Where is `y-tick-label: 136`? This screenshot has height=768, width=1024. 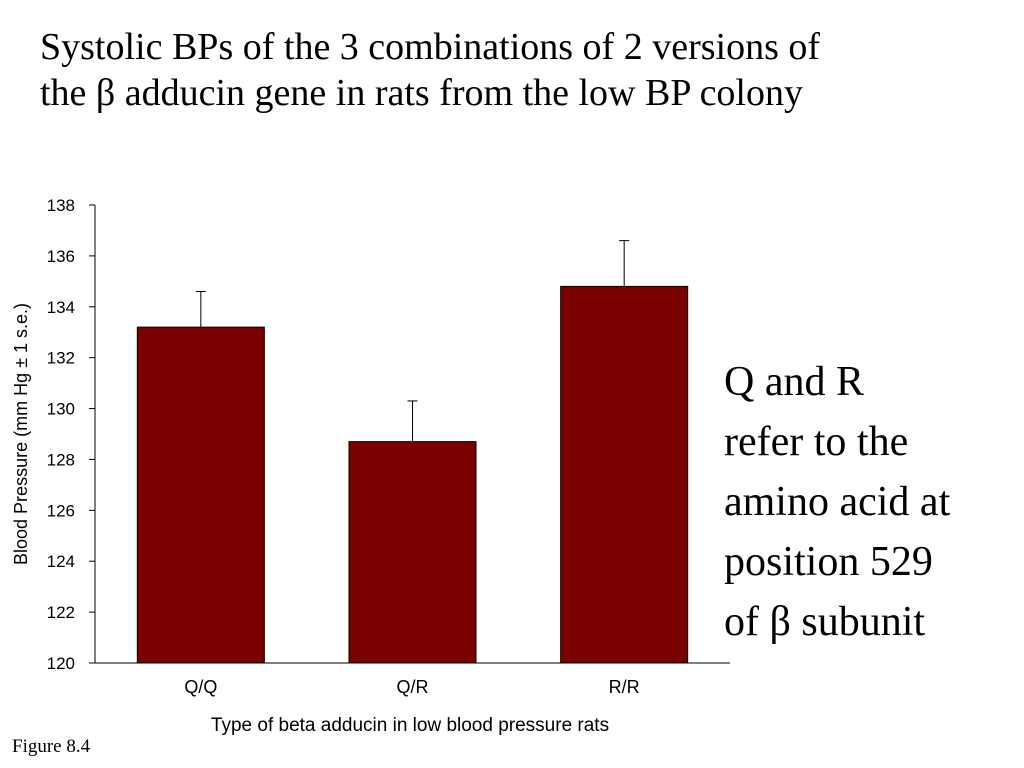 y-tick-label: 136 is located at coordinates (61, 256).